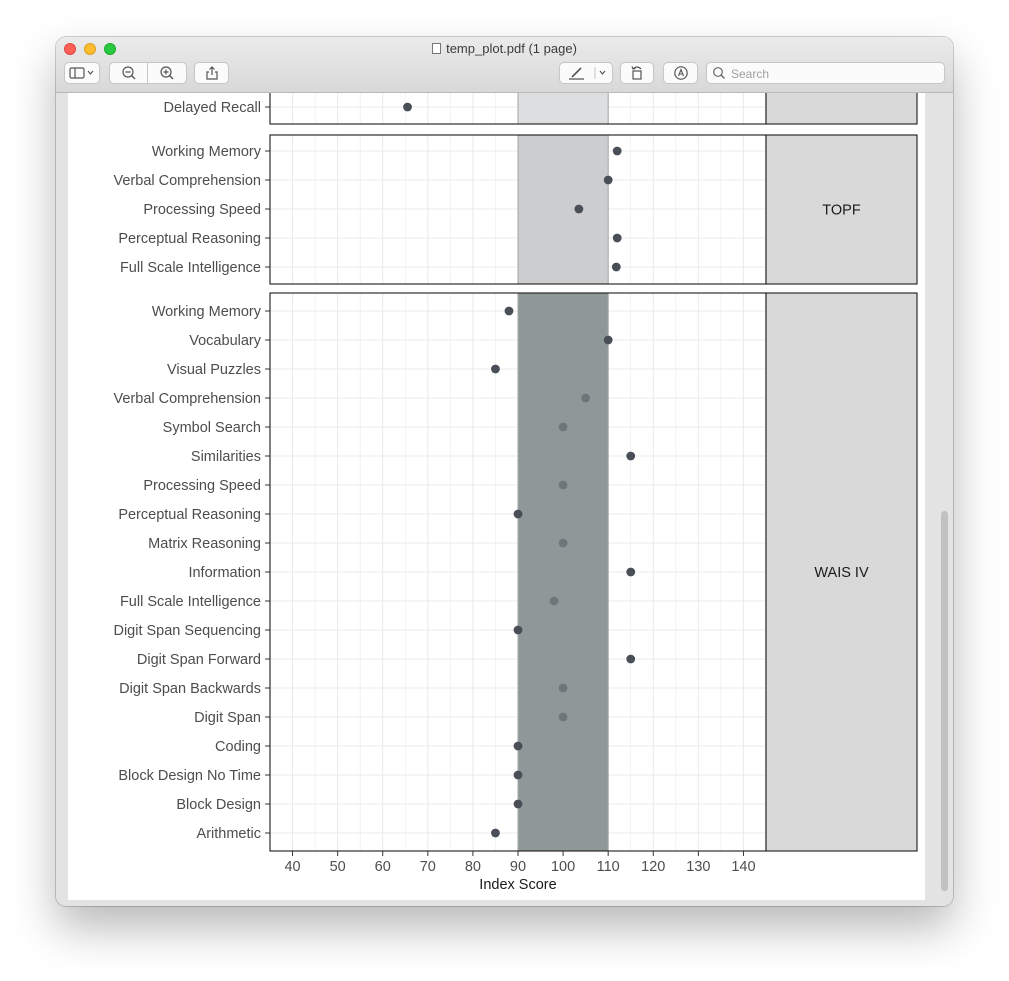 The height and width of the screenshot is (981, 1009). Describe the element at coordinates (70, 49) in the screenshot. I see `close-button` at that location.